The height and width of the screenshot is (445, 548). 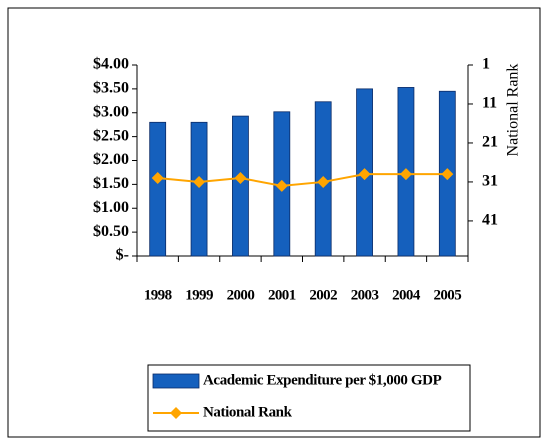 I want to click on x-tick-label: 1998, so click(x=158, y=295).